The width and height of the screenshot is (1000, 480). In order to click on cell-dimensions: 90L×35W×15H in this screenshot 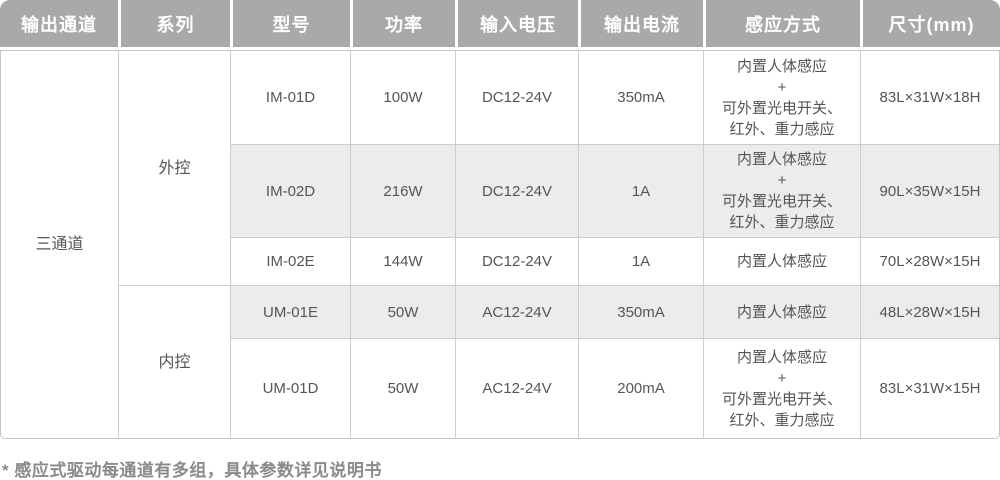, I will do `click(930, 191)`.